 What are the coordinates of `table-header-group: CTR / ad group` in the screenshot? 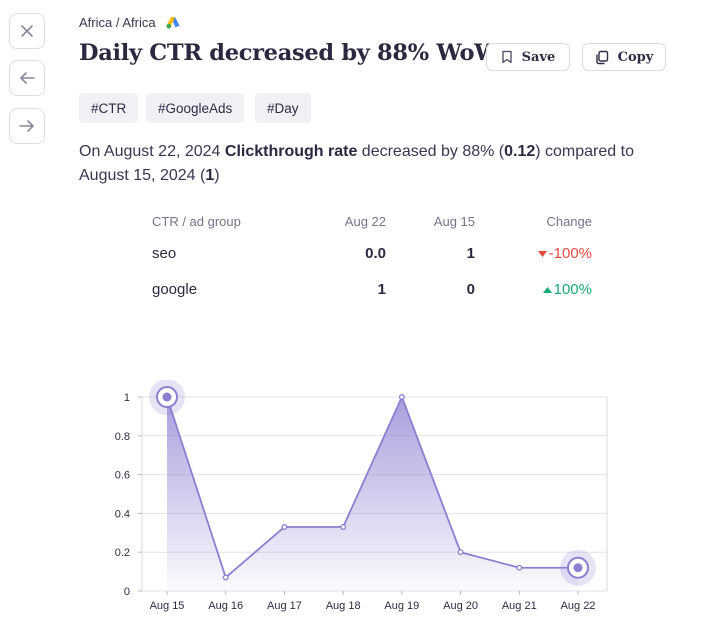 It's located at (196, 221).